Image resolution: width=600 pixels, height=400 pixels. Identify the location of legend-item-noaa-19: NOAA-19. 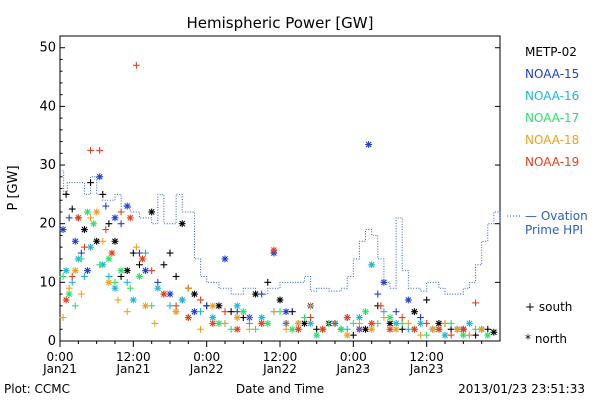
(552, 162).